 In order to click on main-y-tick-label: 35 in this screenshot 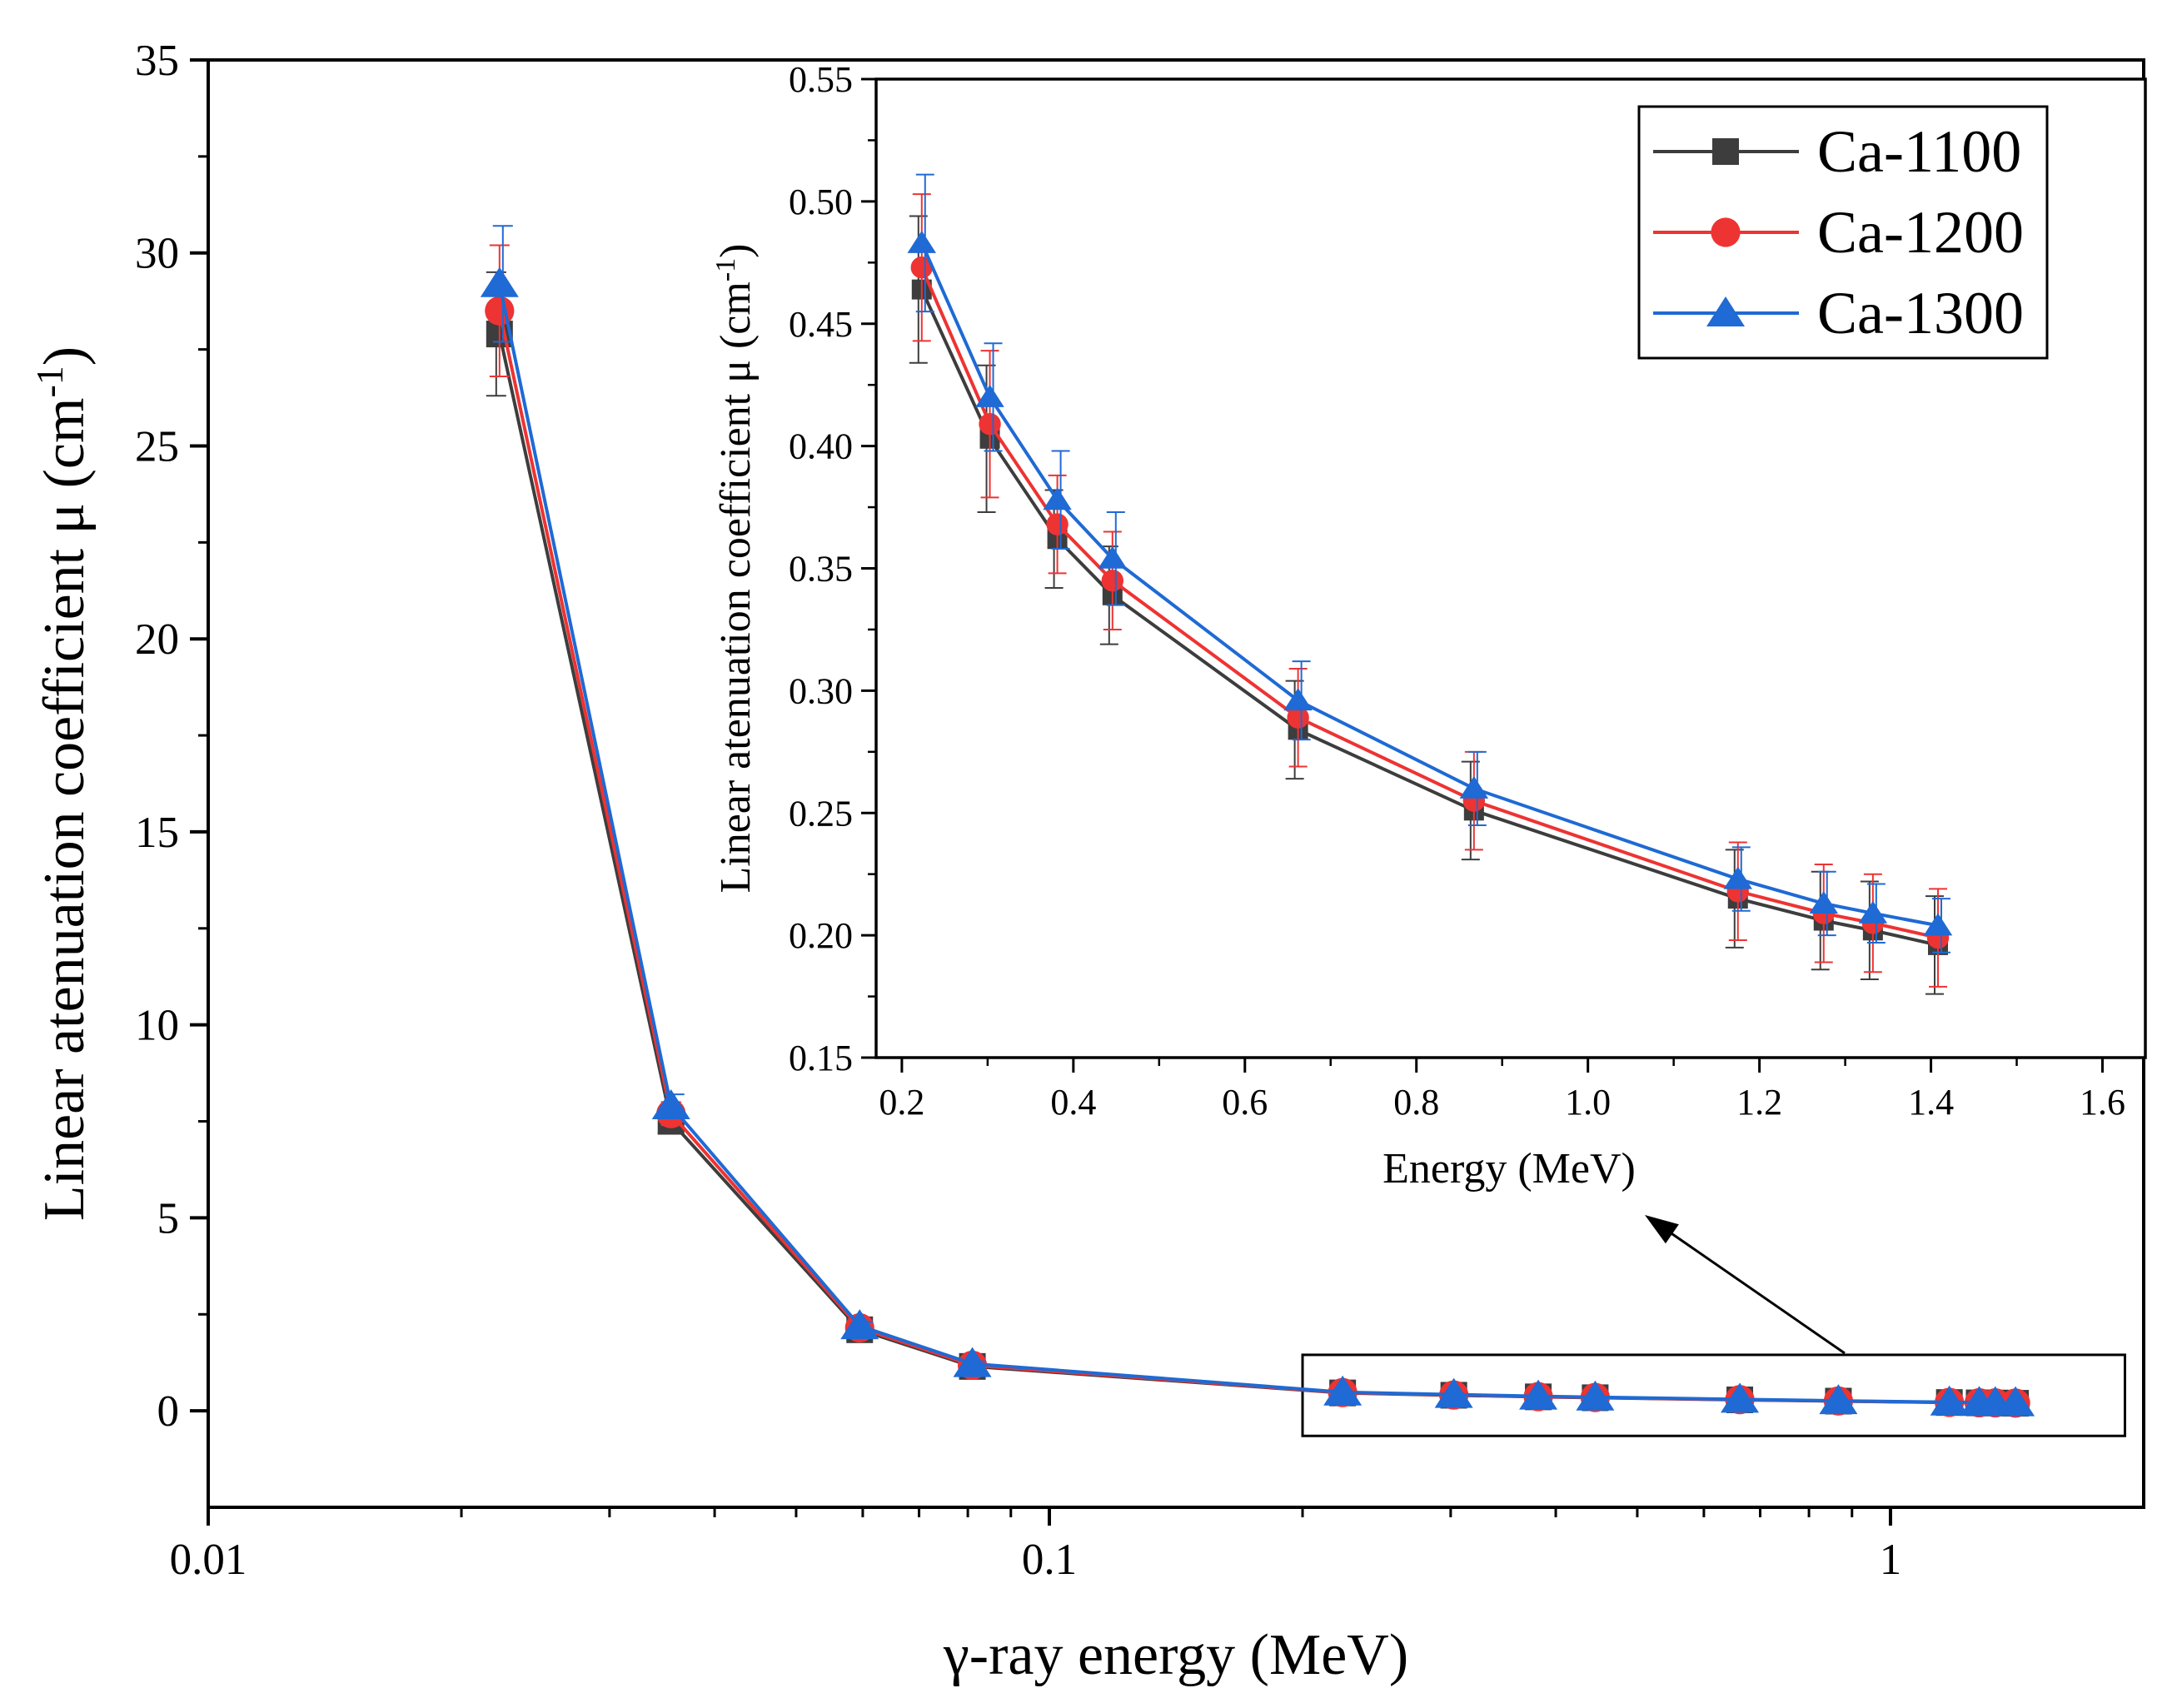, I will do `click(157, 61)`.